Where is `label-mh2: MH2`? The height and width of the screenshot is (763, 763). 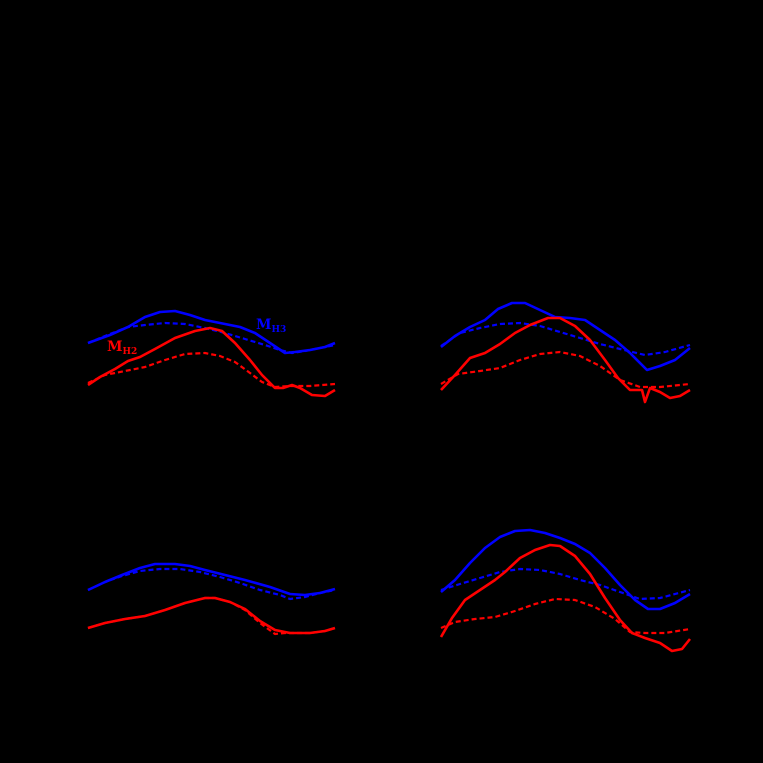
label-mh2: MH2 is located at coordinates (122, 348).